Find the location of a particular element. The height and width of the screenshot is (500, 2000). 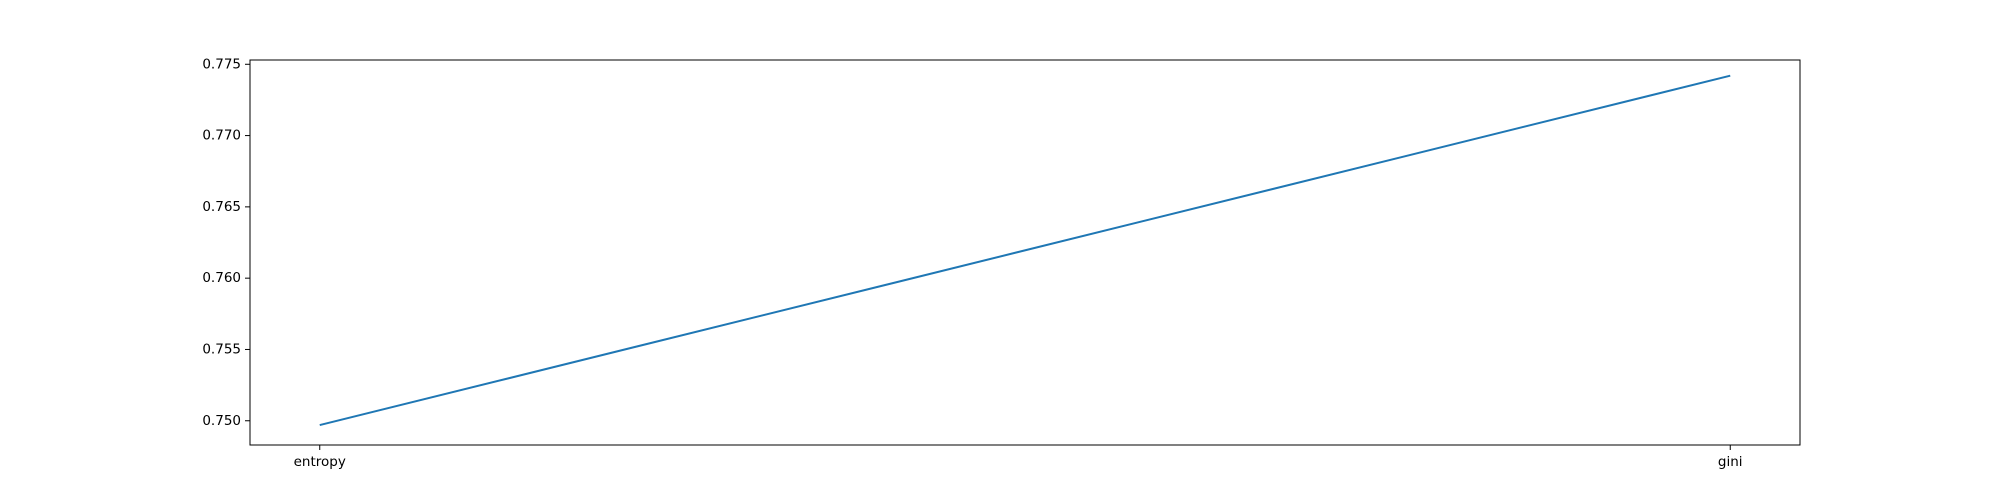

y-tick-label: 0.770 is located at coordinates (221, 136).